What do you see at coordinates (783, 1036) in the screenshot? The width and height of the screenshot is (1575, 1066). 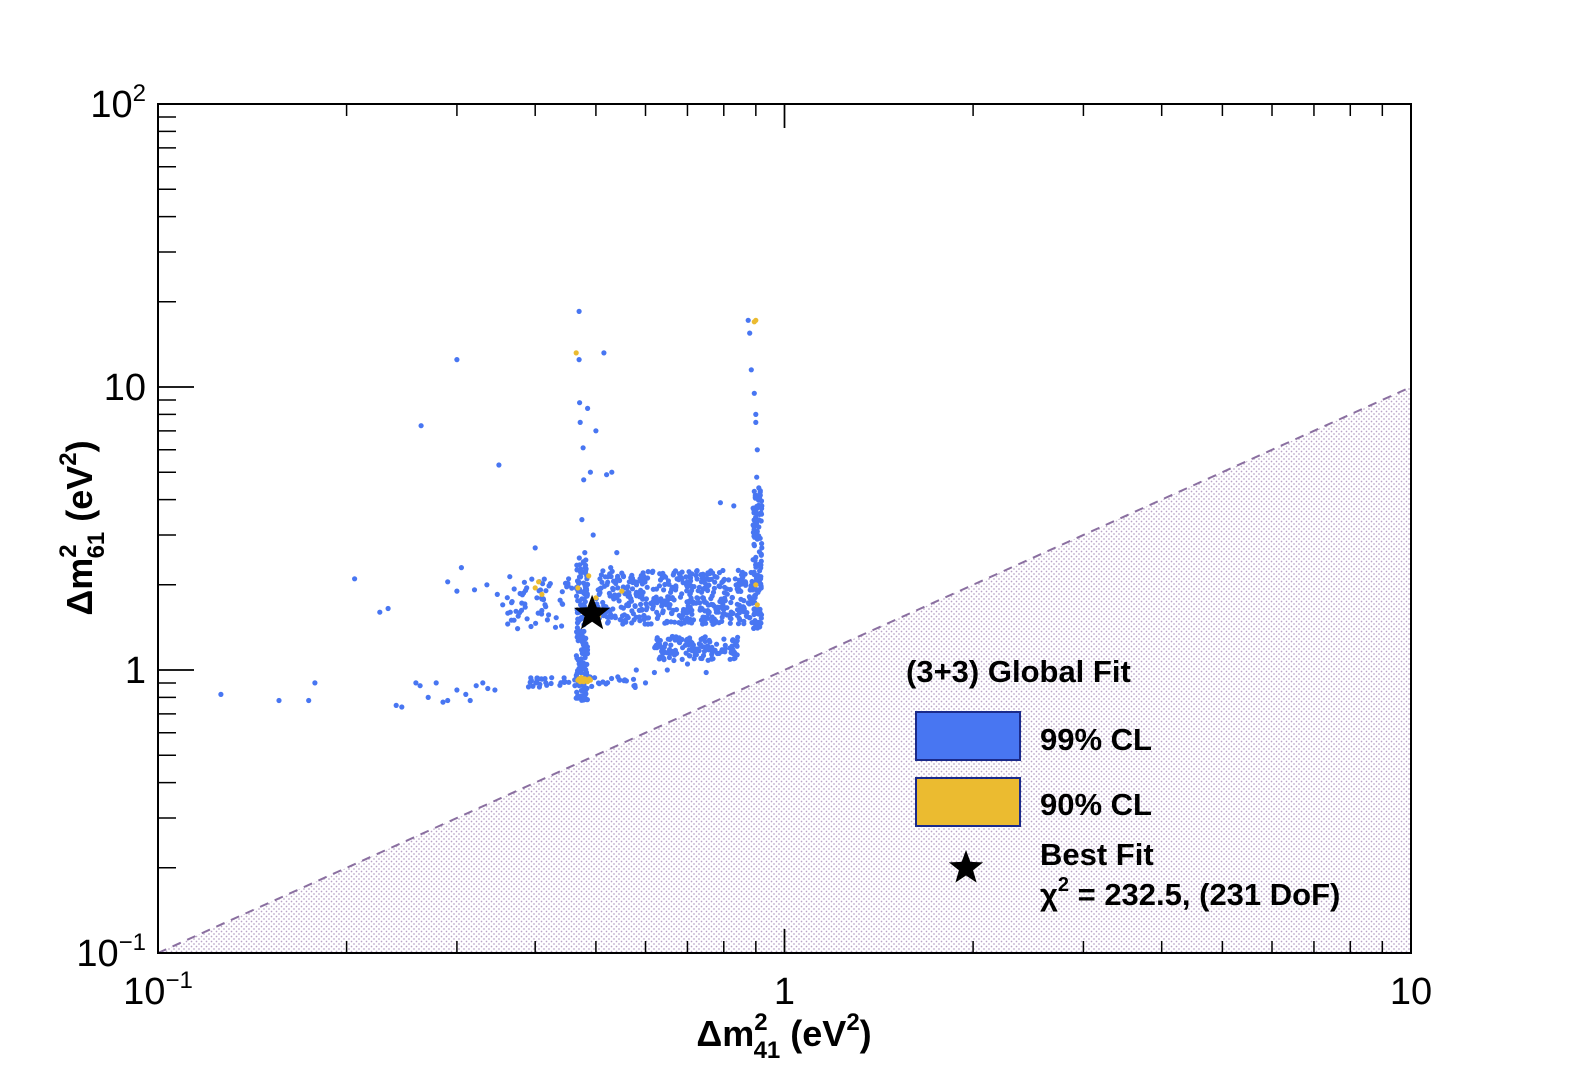 I see `x-axis-title: Δm2 41 (eV2)` at bounding box center [783, 1036].